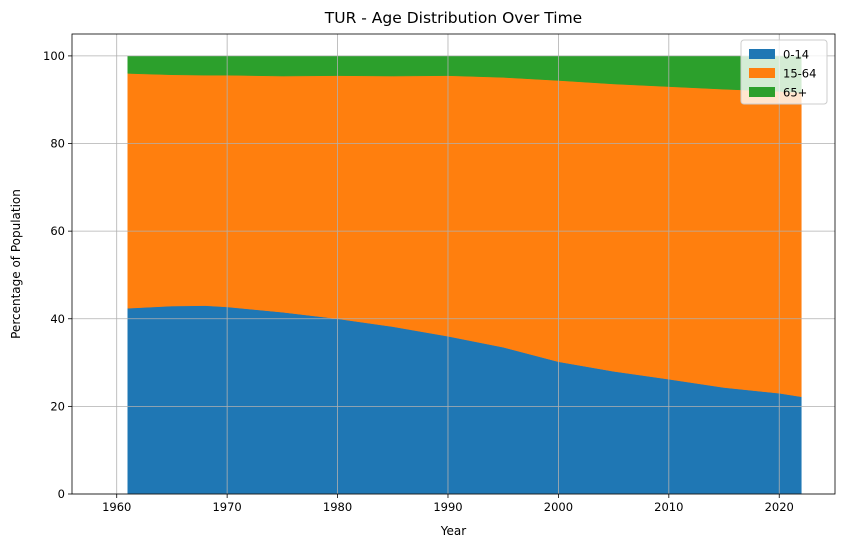  I want to click on y-tick-label: 80, so click(57, 144).